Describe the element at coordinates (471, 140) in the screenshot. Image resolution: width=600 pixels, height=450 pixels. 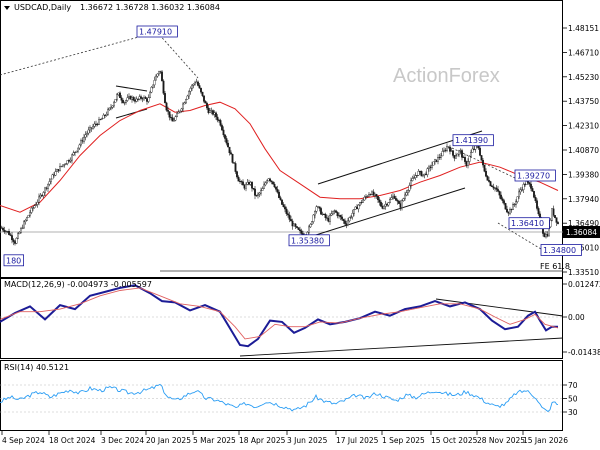
I see `price-label-text: 1.41390` at that location.